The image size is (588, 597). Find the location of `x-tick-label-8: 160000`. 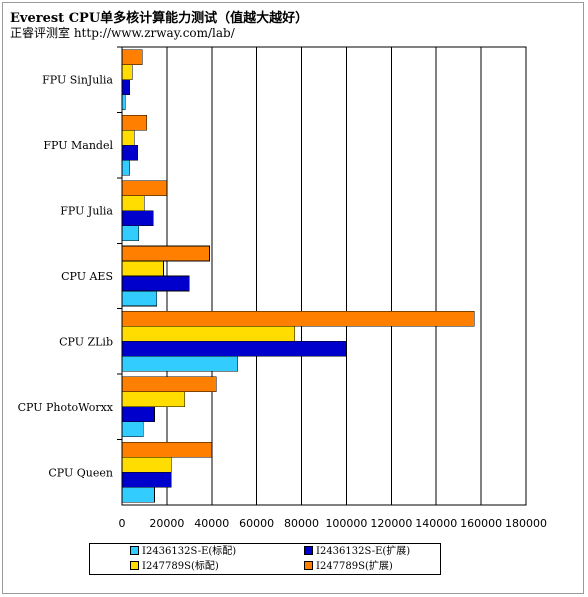

x-tick-label-8: 160000 is located at coordinates (481, 523).